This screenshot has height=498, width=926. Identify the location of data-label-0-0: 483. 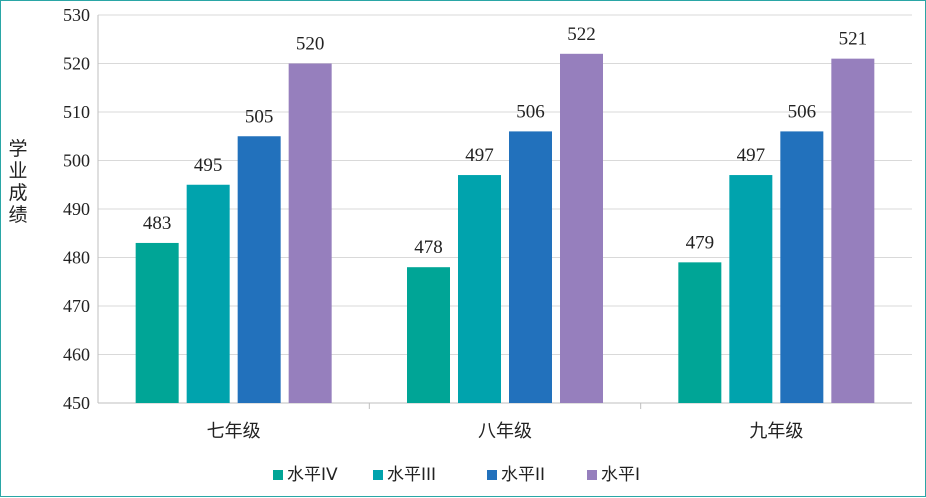
(157, 223).